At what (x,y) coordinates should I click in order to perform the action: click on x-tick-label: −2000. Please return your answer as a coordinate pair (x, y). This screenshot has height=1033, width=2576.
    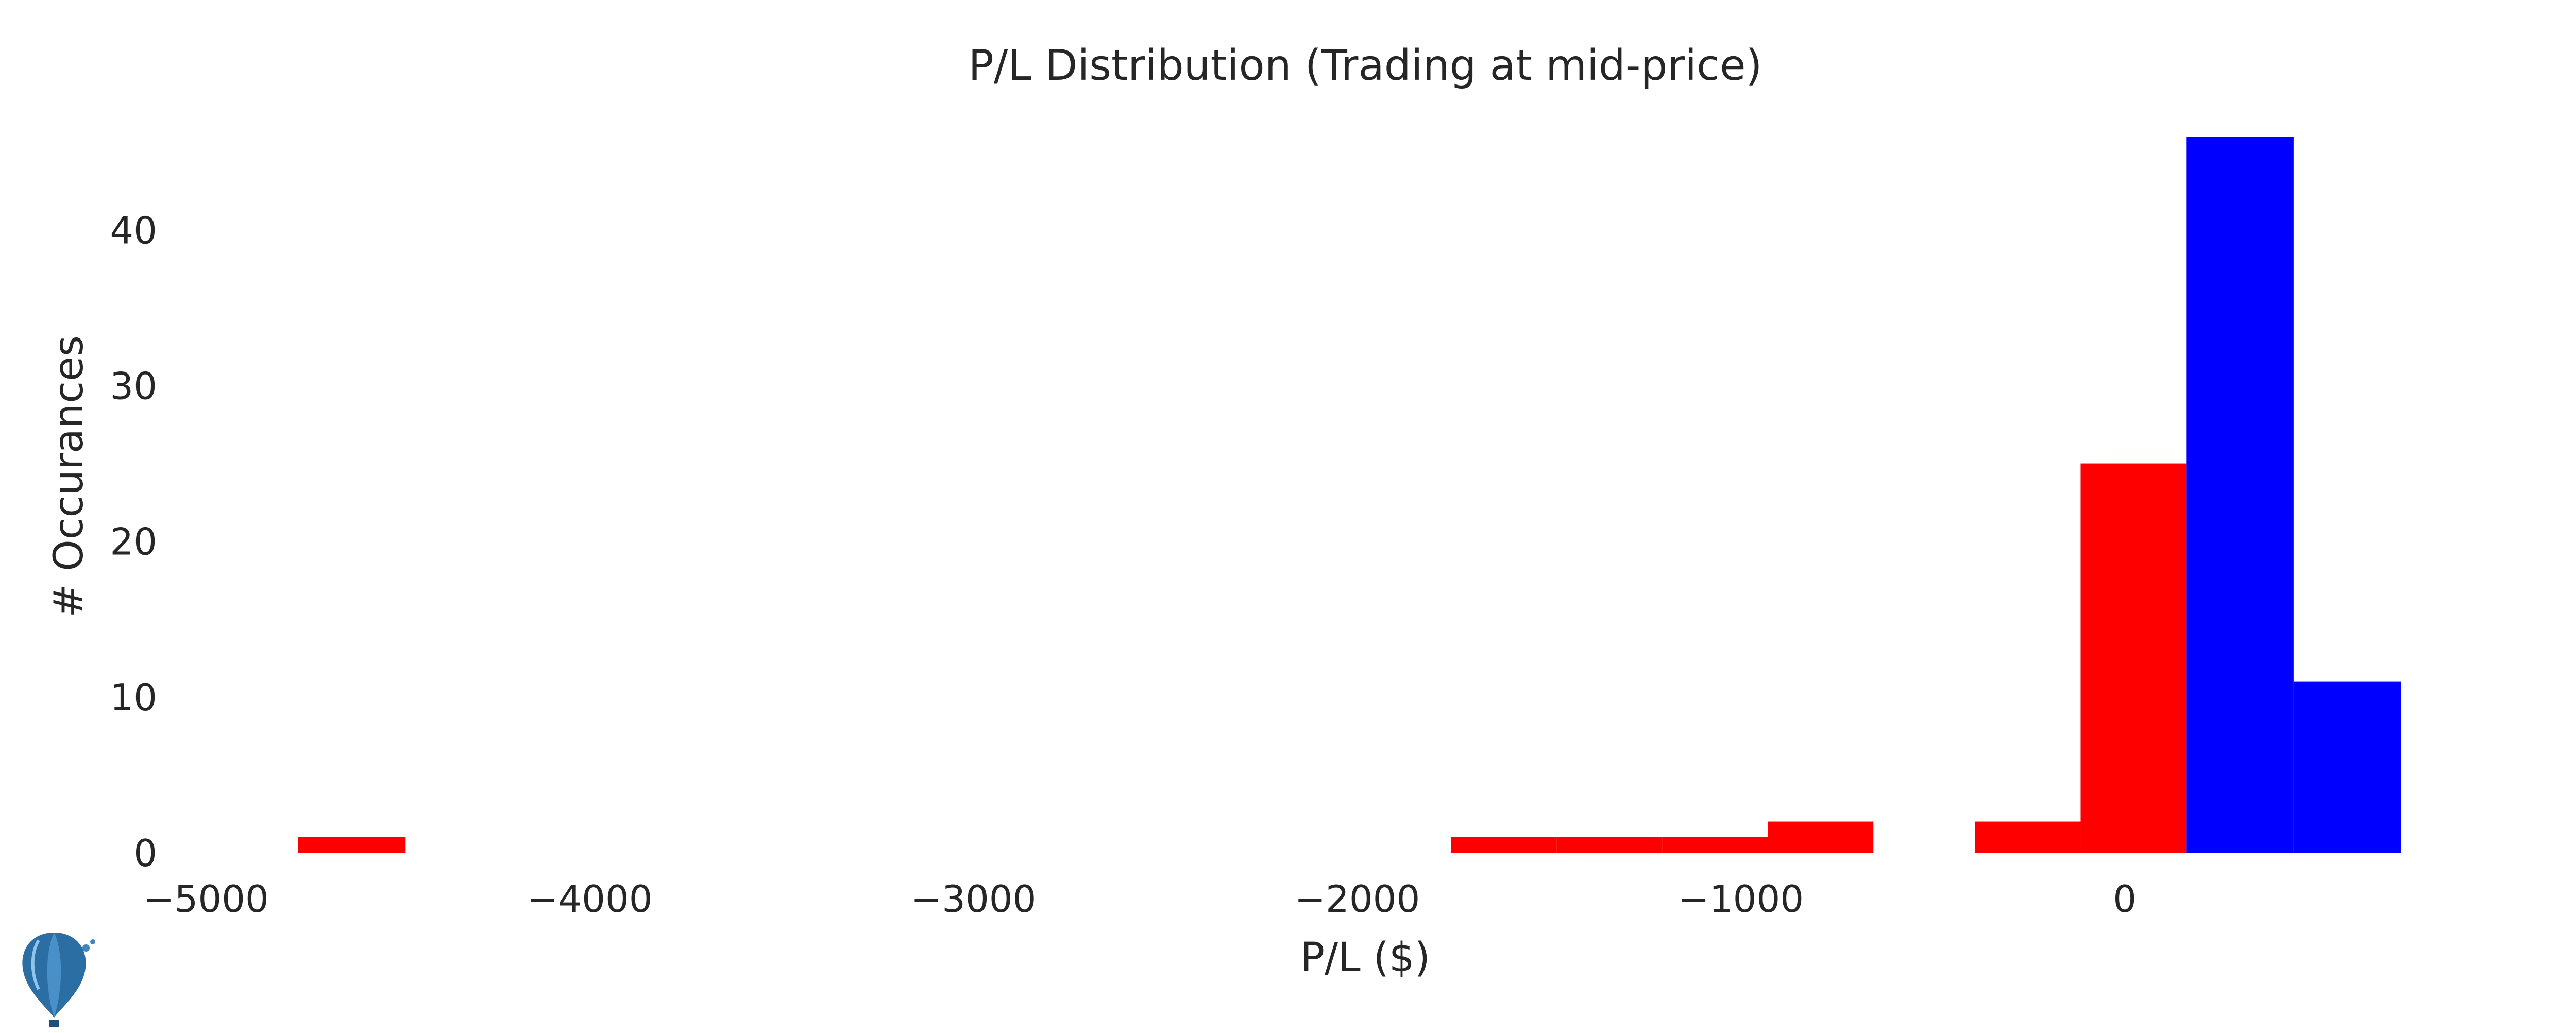
    Looking at the image, I should click on (1357, 899).